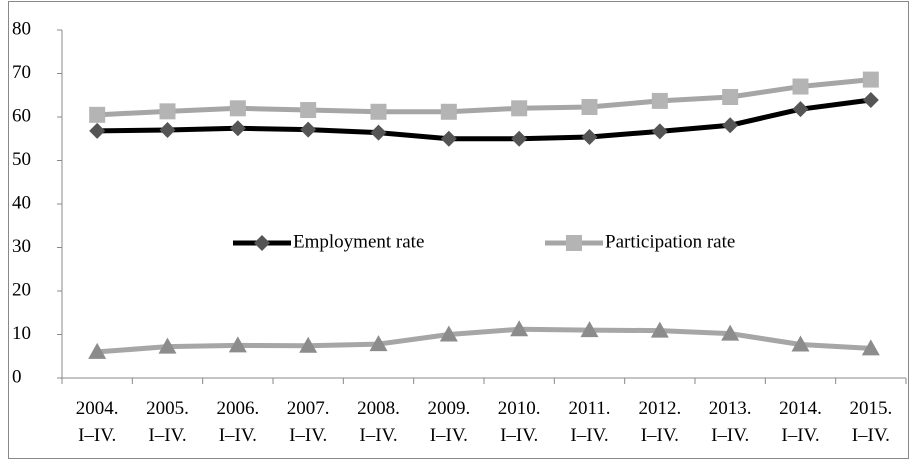  I want to click on x-tick-label: 2010. I–IV., so click(519, 422).